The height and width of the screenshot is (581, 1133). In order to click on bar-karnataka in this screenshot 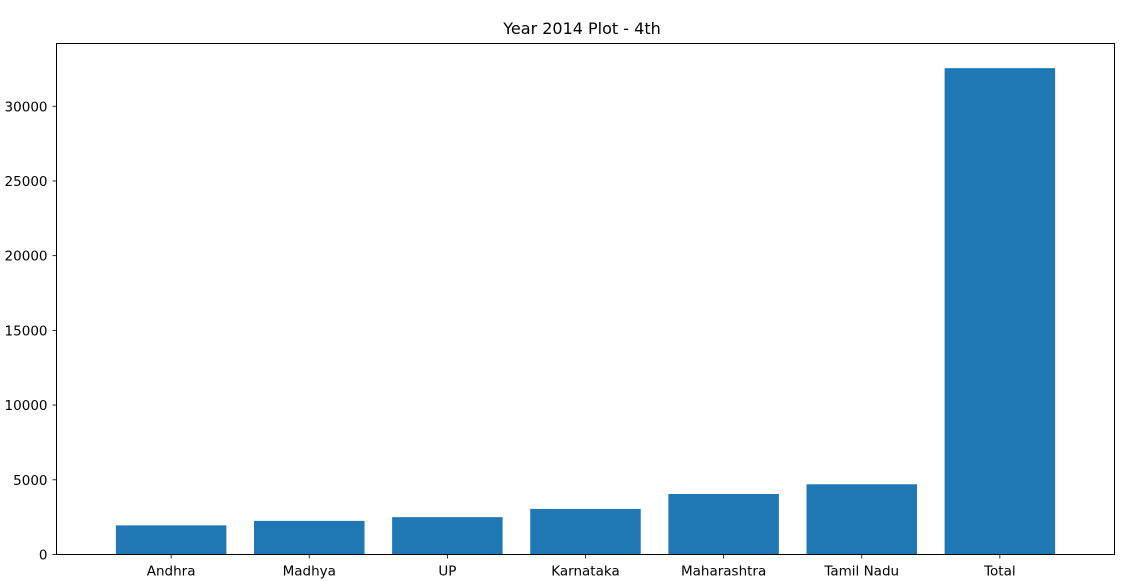, I will do `click(585, 531)`.